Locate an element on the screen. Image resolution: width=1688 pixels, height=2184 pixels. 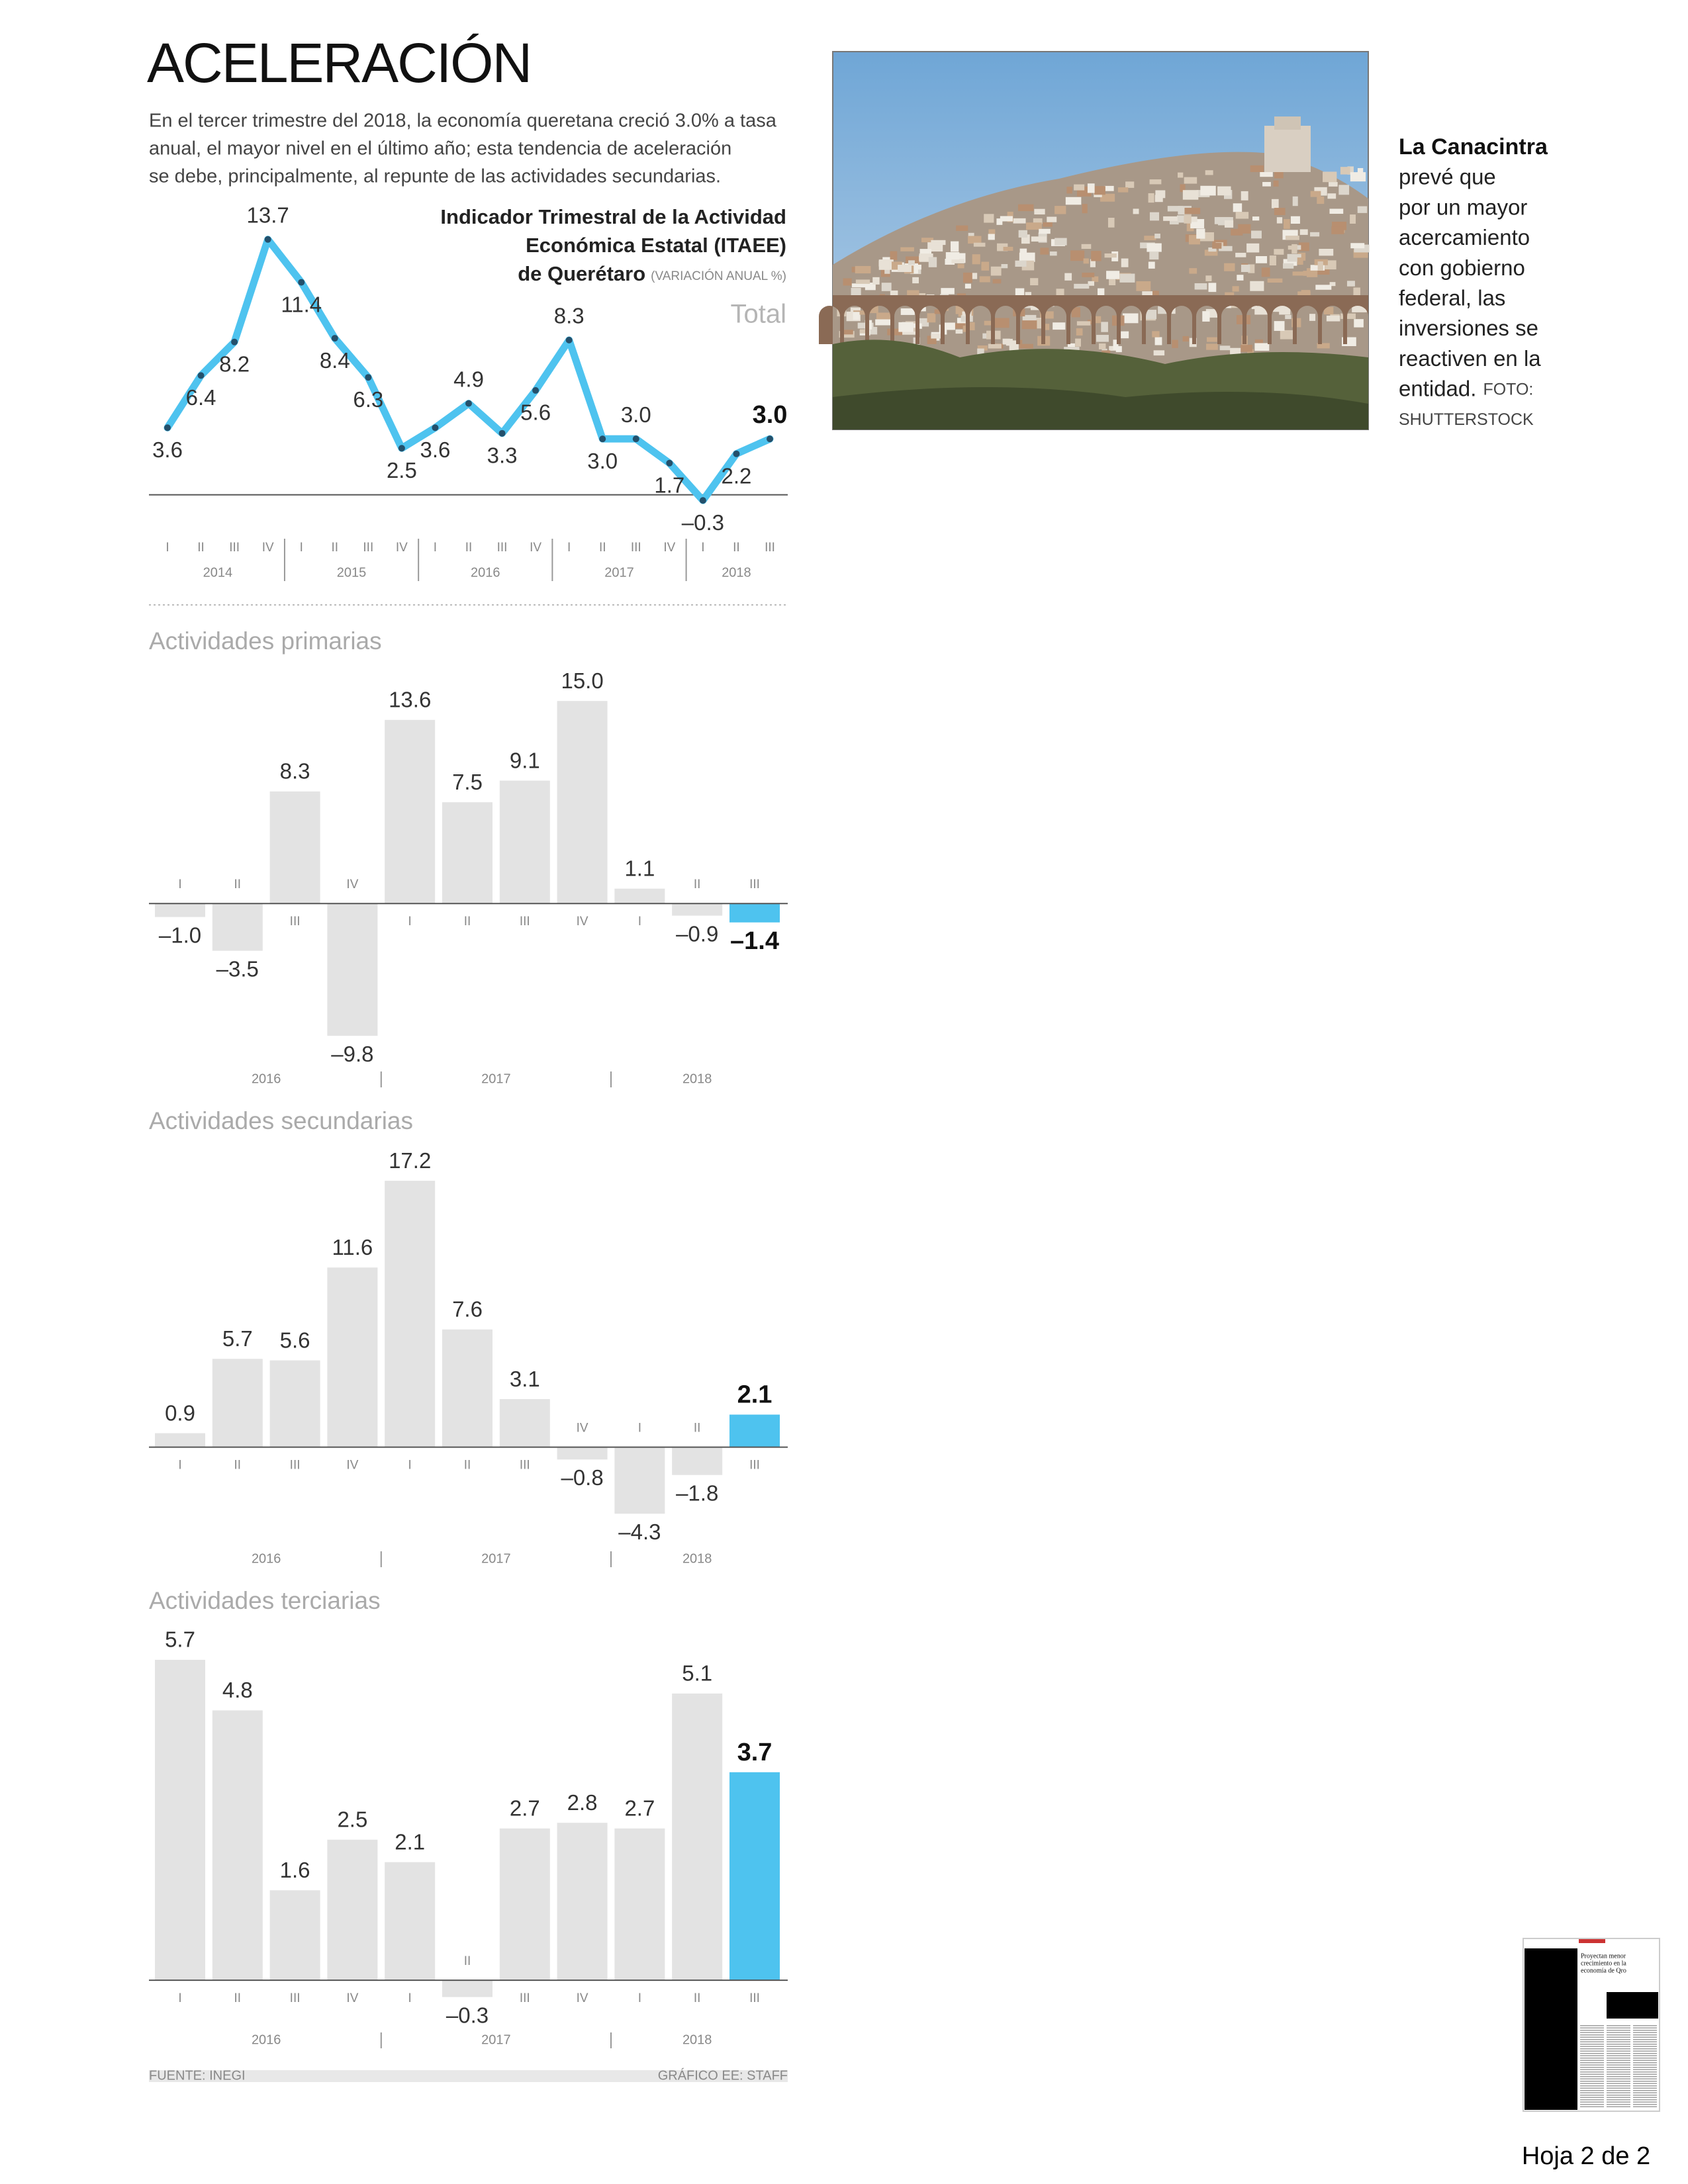
value-label: 15.0 is located at coordinates (582, 680).